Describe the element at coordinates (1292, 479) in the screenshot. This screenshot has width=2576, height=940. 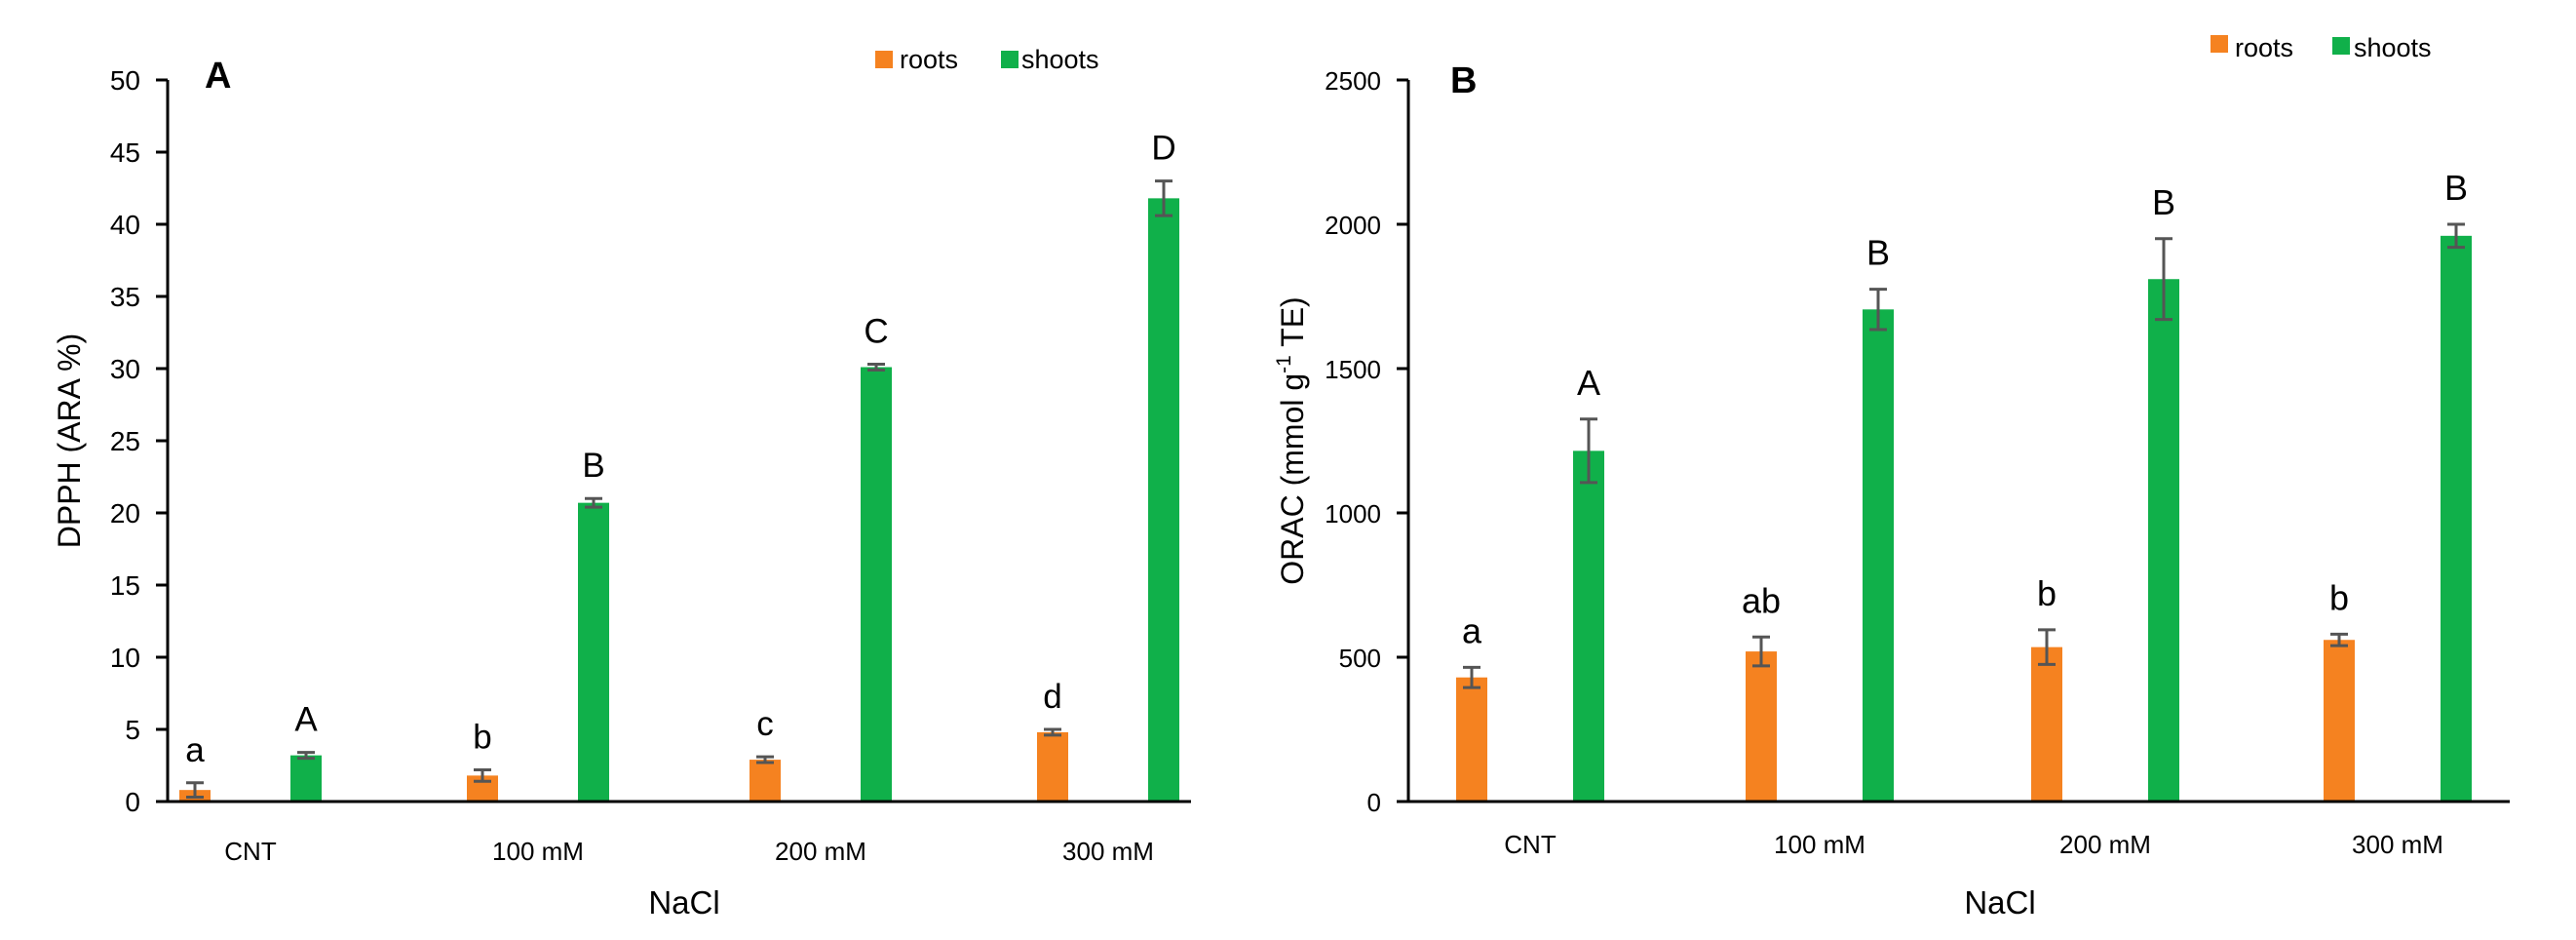
I see `panel-b-y-axis-title-main: ORAC (mmol g` at that location.